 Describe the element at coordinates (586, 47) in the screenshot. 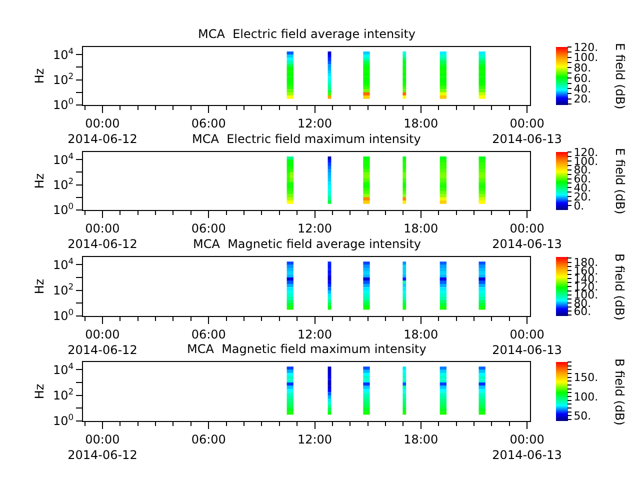

I see `color-bar-label: 120.` at that location.